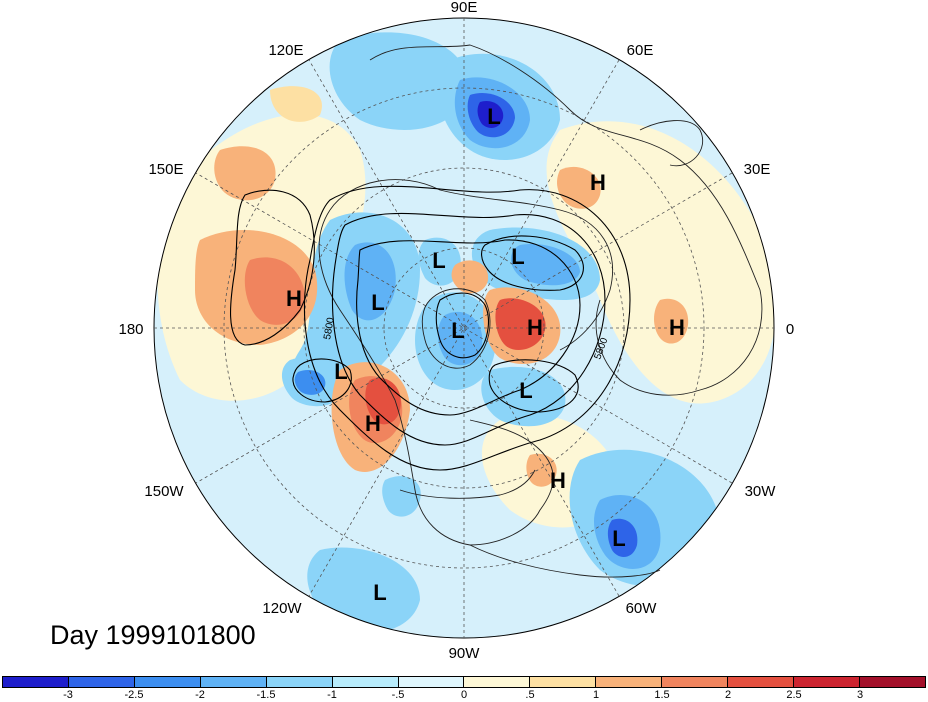 The image size is (928, 702). What do you see at coordinates (329, 328) in the screenshot?
I see `contour-label: 5800` at bounding box center [329, 328].